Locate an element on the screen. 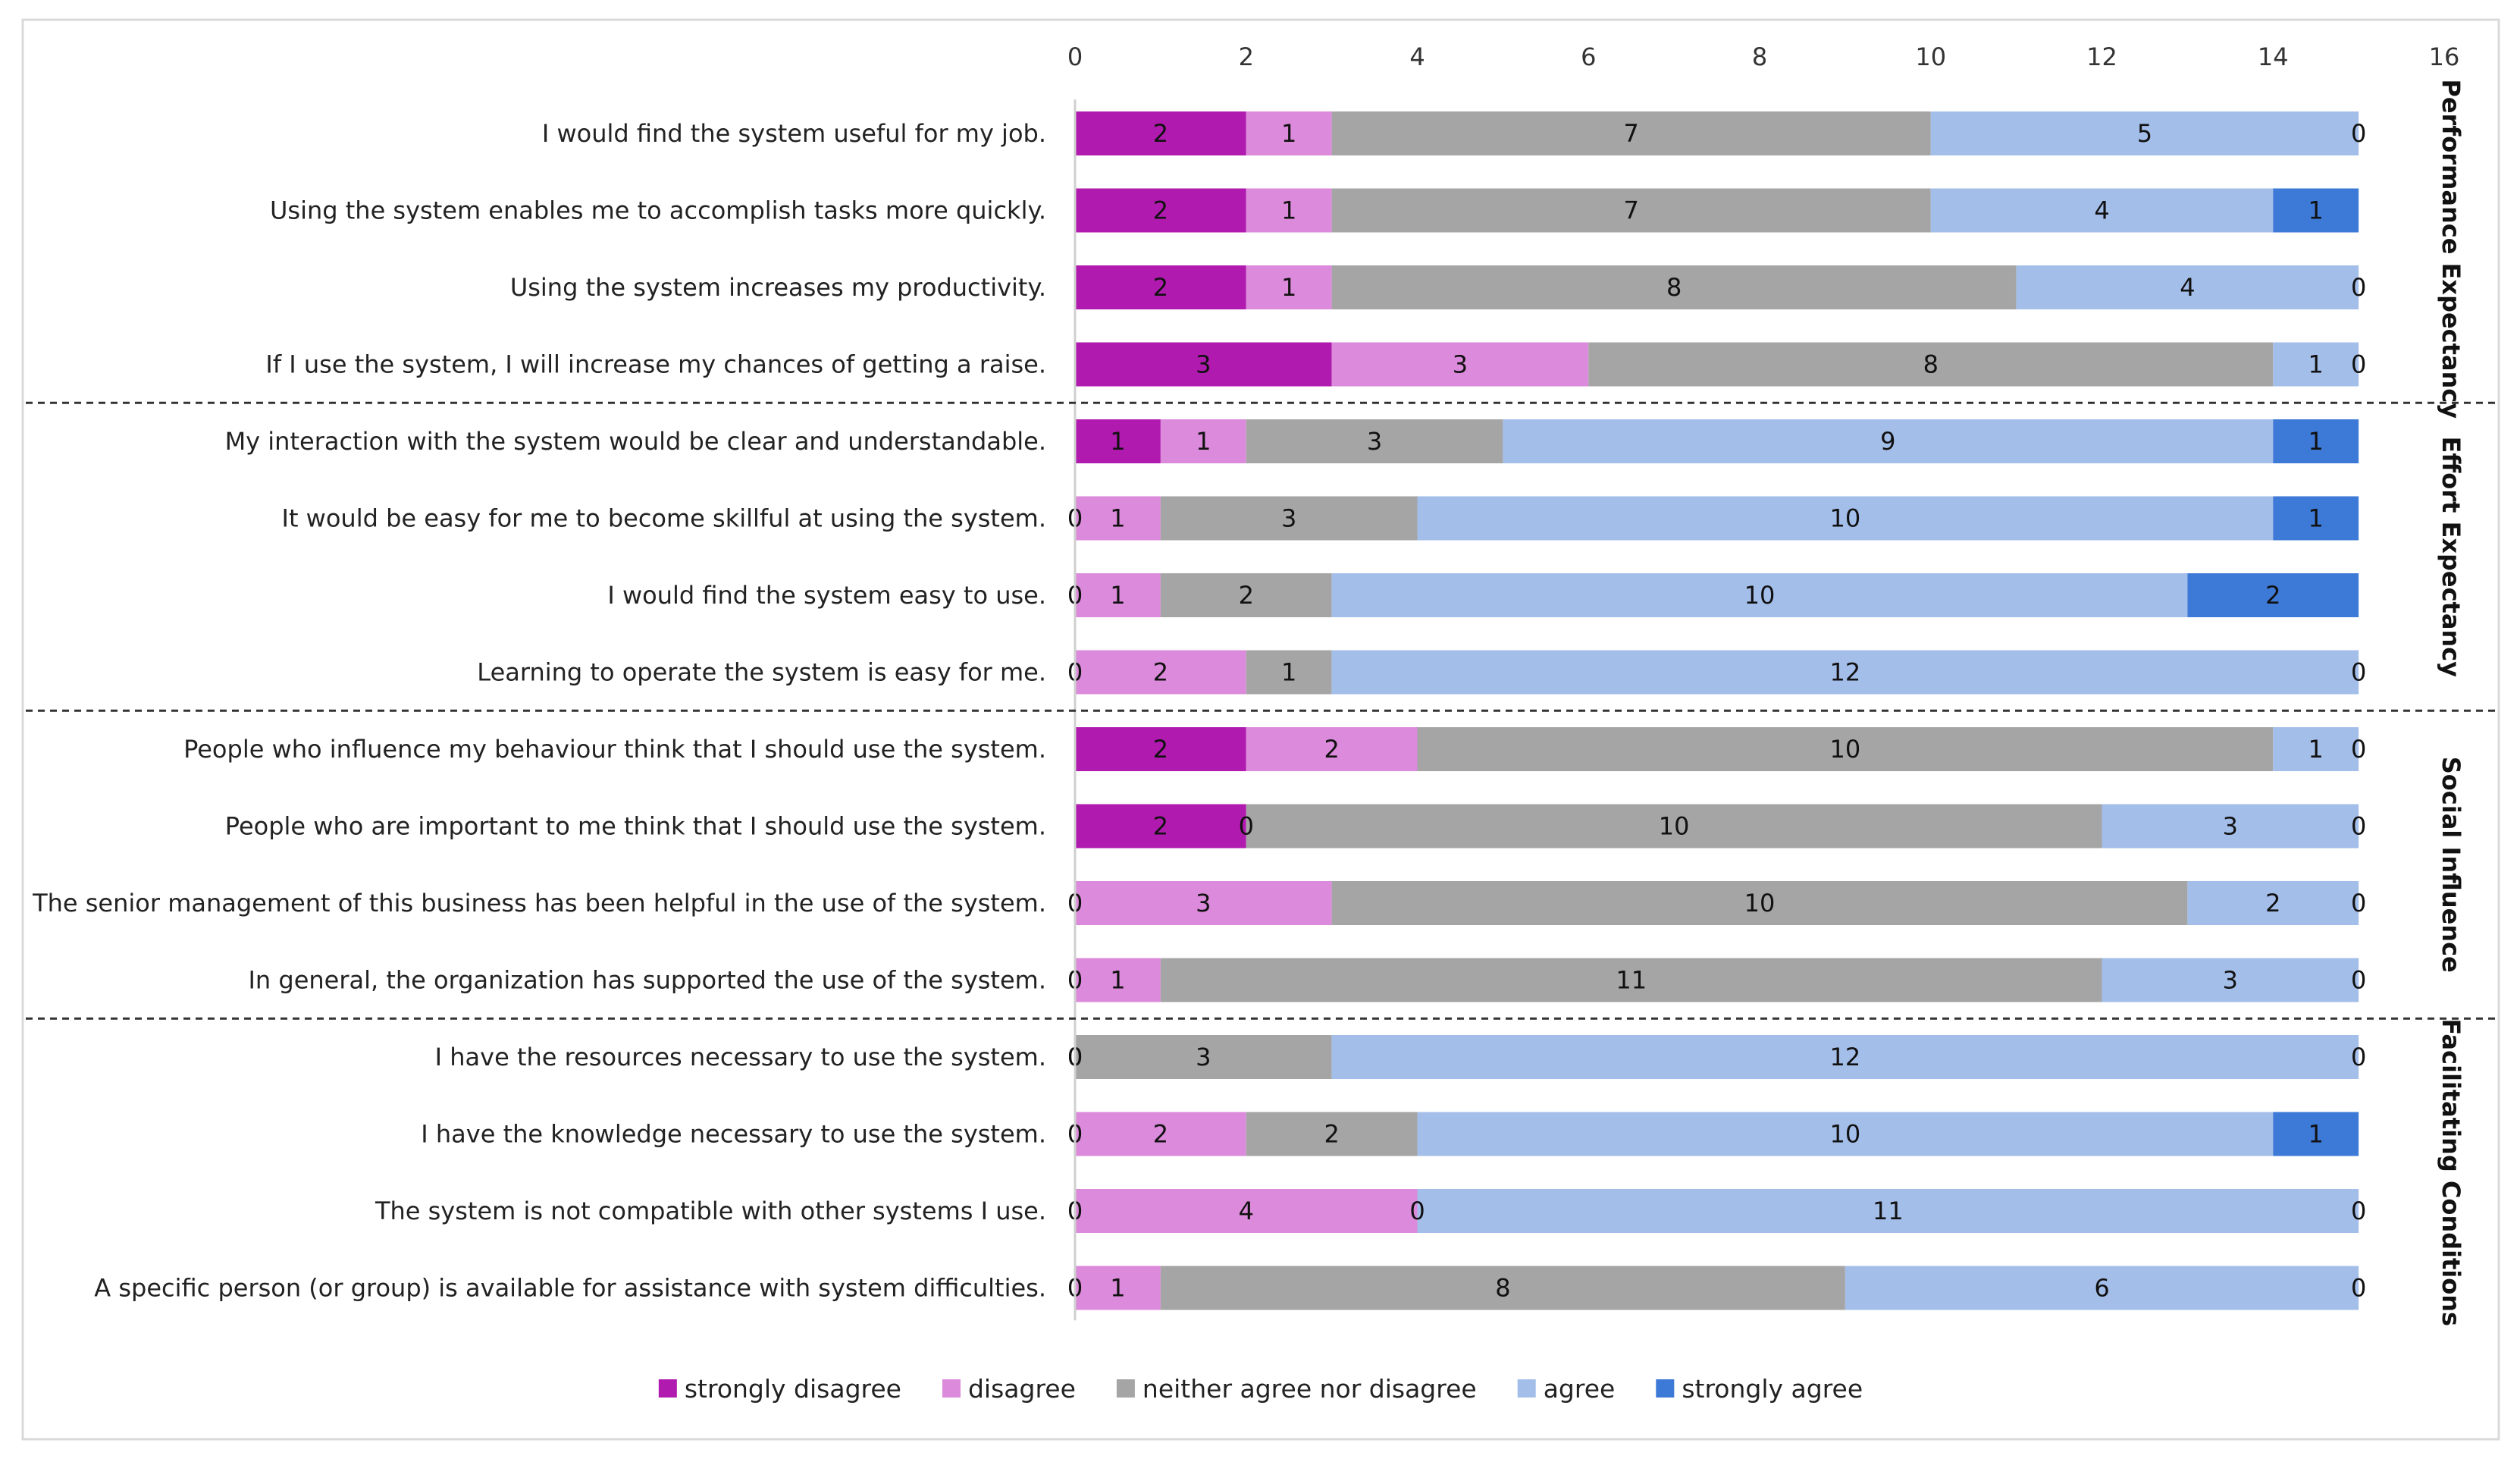  group-label-effort-expectancy: Effort Expectancy is located at coordinates (2451, 556).